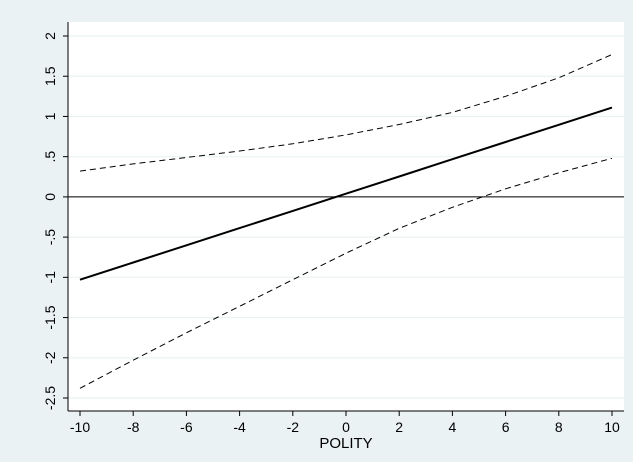 This screenshot has width=633, height=462. I want to click on x-tick-label: -8, so click(133, 427).